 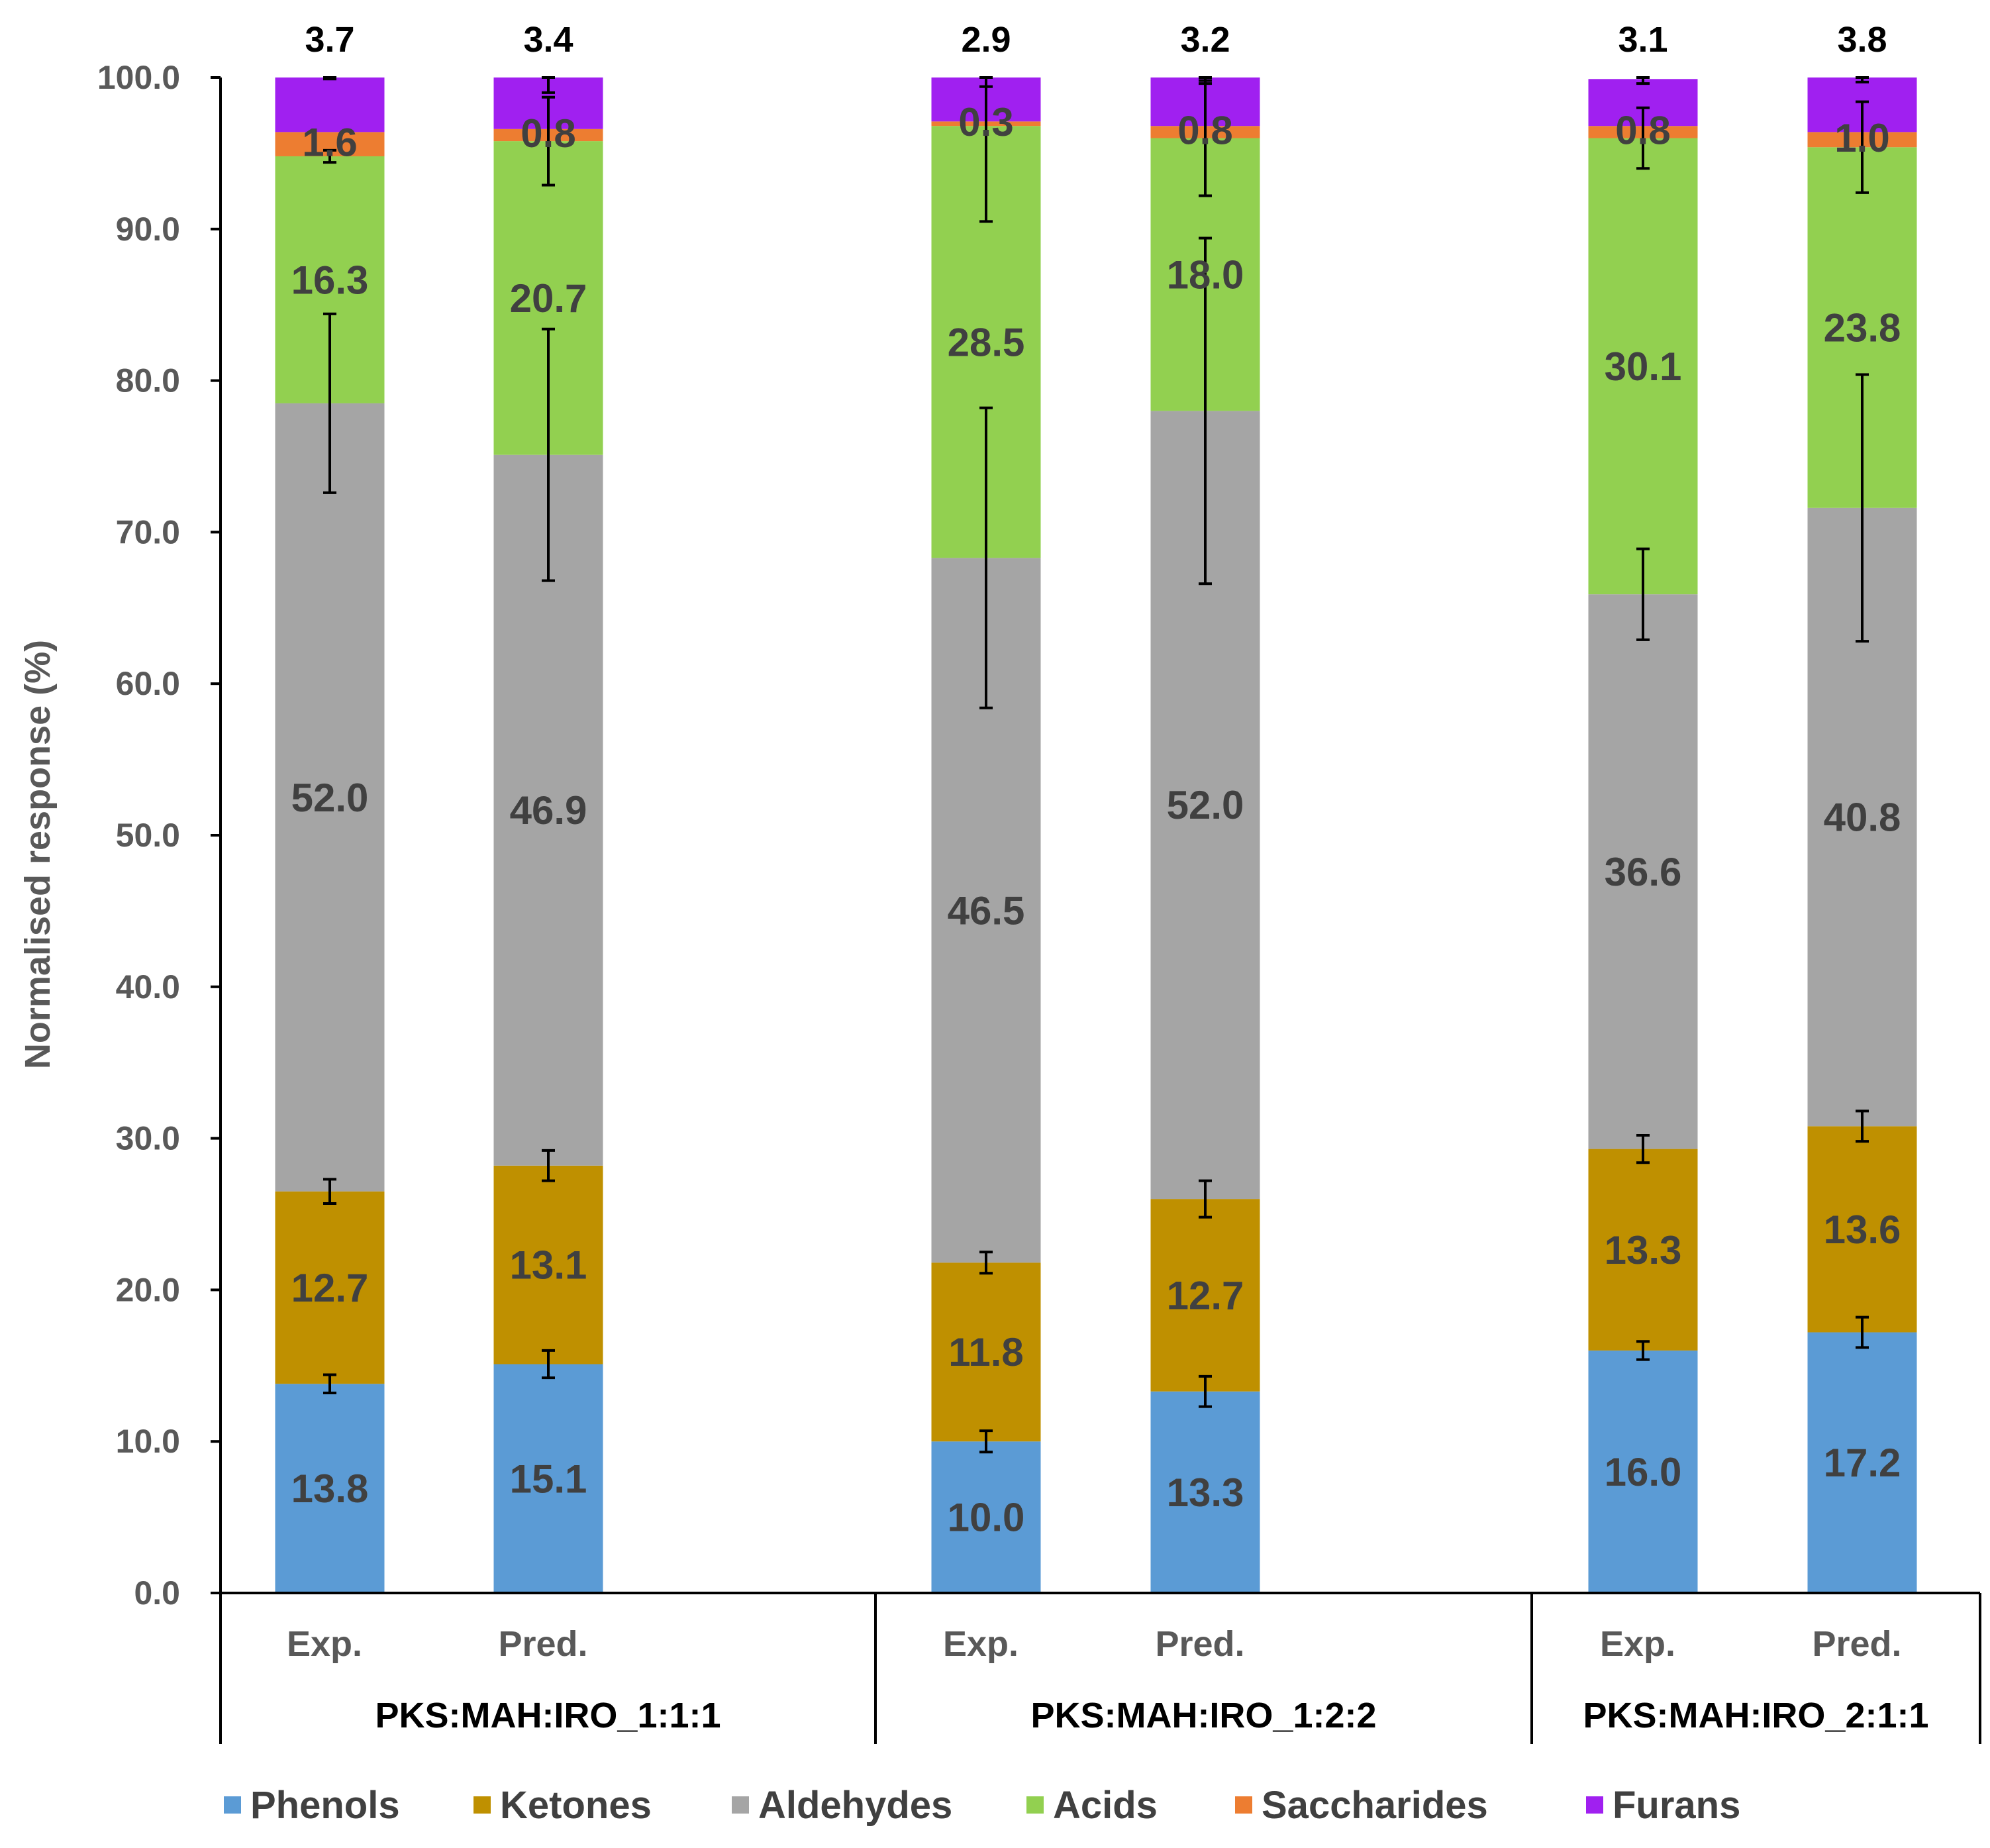 What do you see at coordinates (330, 104) in the screenshot?
I see `bar-segment-furans` at bounding box center [330, 104].